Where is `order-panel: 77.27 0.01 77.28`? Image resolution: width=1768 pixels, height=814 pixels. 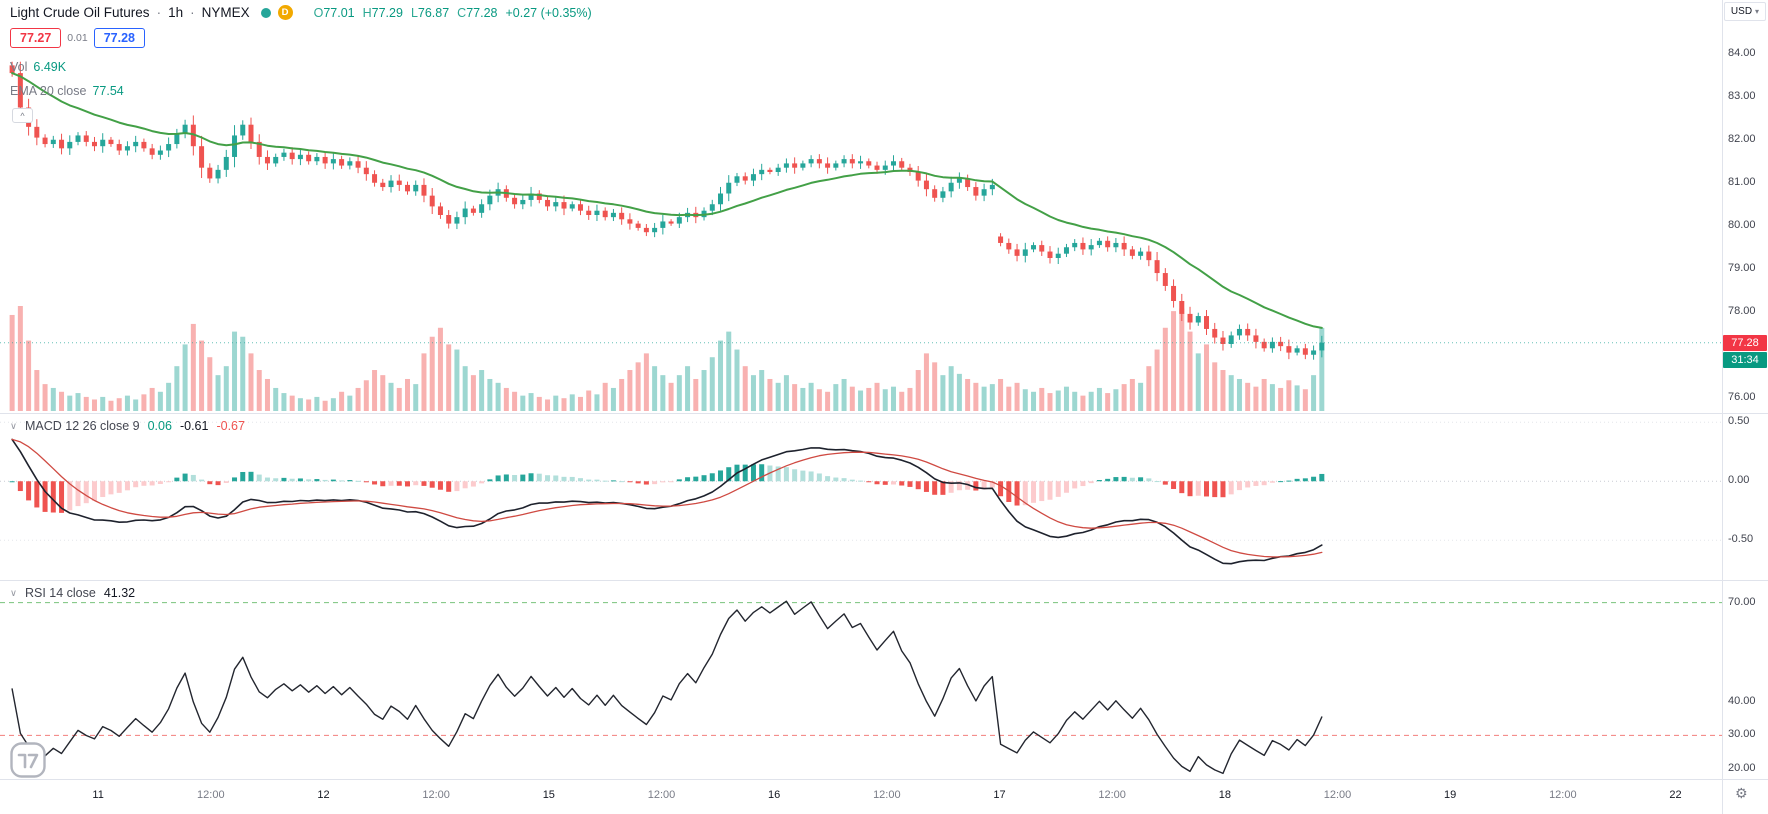 order-panel: 77.27 0.01 77.28 is located at coordinates (77, 38).